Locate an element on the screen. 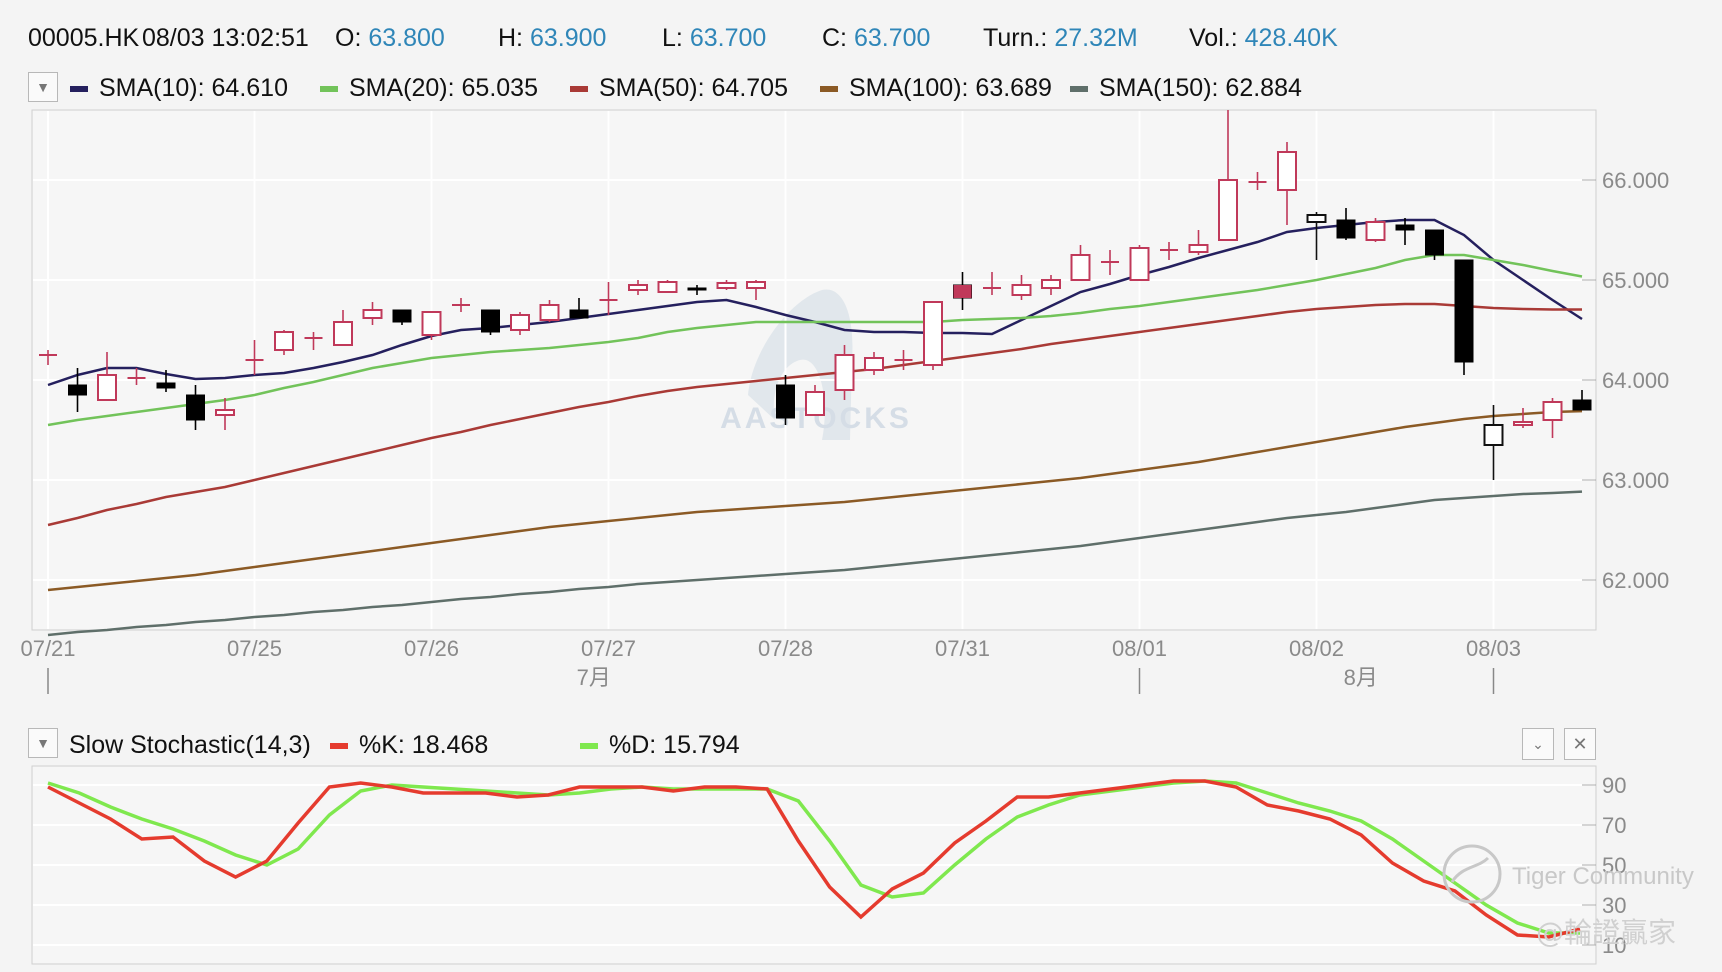 This screenshot has width=1722, height=972. open-value: 63.800 is located at coordinates (406, 38).